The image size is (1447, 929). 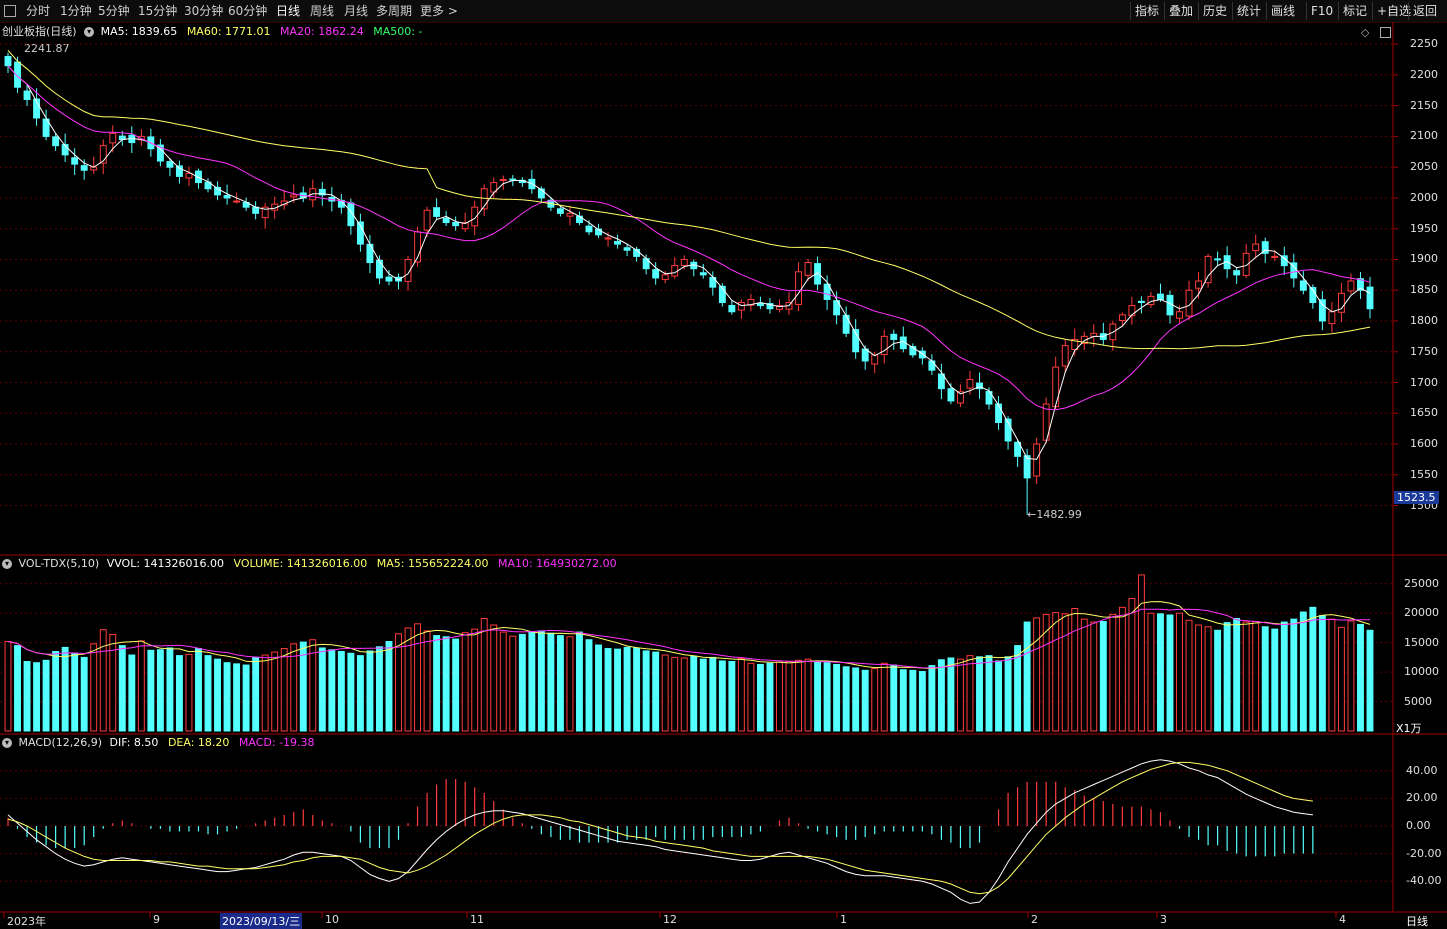 What do you see at coordinates (248, 11) in the screenshot?
I see `period-tab-5: 60分钟` at bounding box center [248, 11].